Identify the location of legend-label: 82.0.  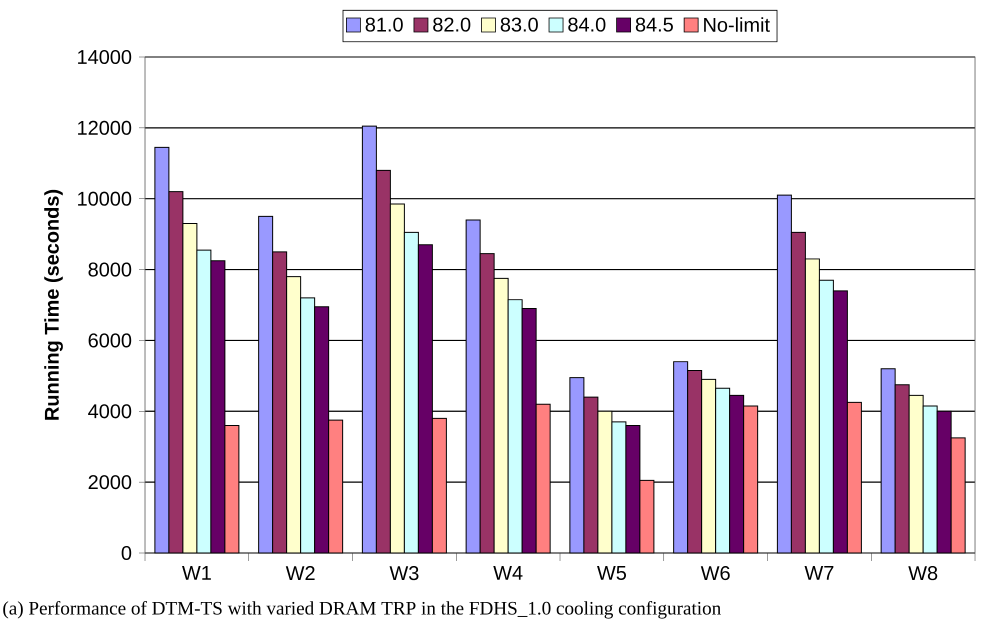
(451, 25).